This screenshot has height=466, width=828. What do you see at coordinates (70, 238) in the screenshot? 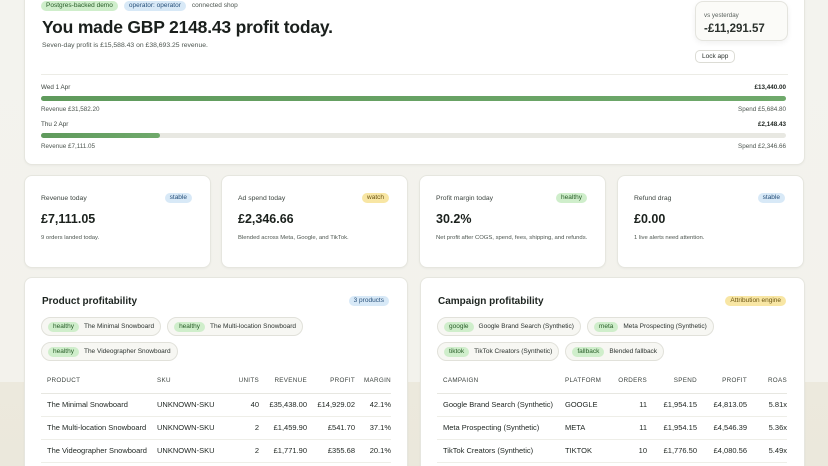
I see `metric-note: 9 orders landed today.` at bounding box center [70, 238].